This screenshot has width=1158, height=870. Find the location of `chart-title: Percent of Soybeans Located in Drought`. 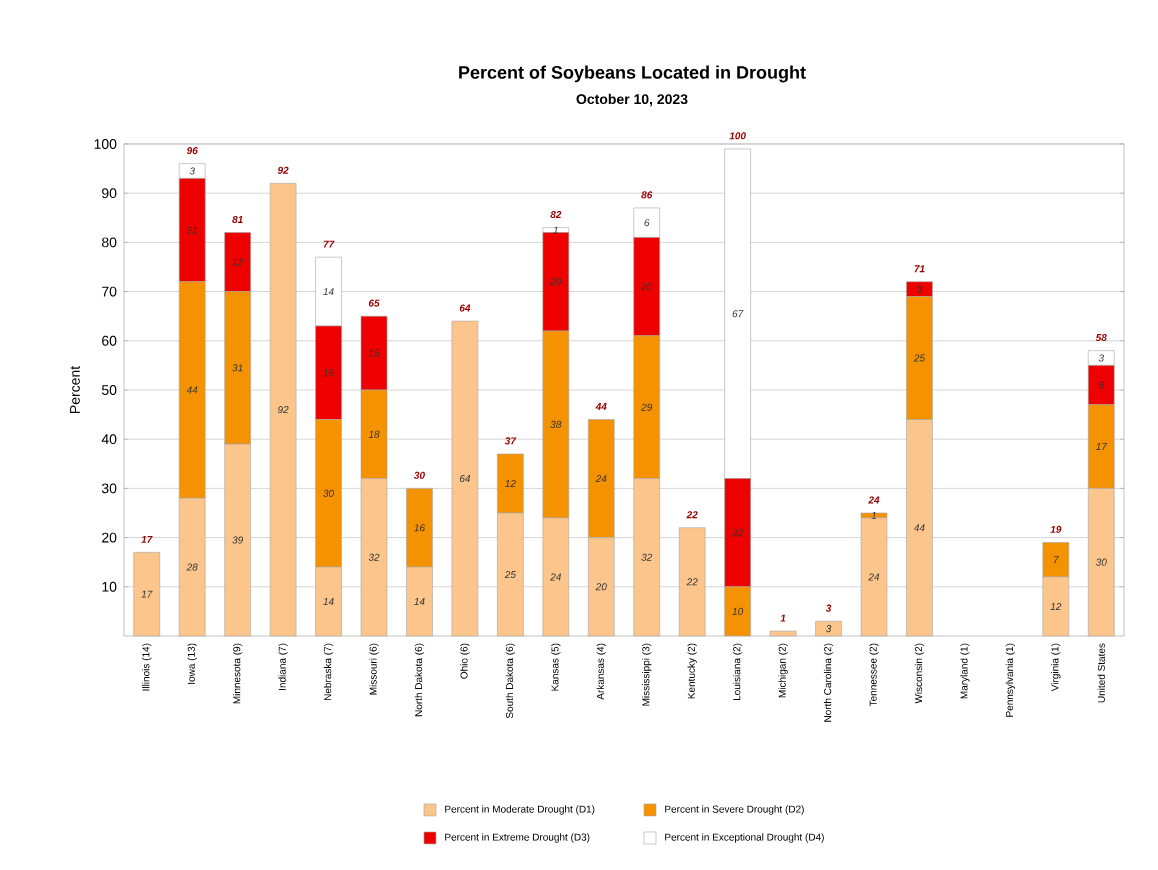

chart-title: Percent of Soybeans Located in Drought is located at coordinates (632, 74).